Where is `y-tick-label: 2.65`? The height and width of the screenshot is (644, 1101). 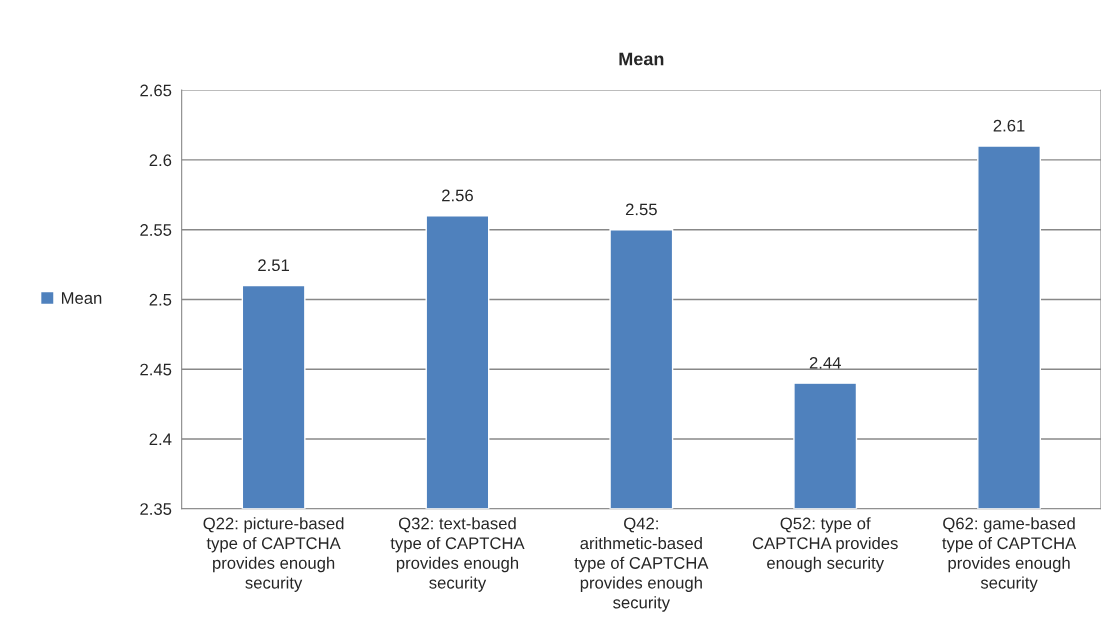
y-tick-label: 2.65 is located at coordinates (156, 90).